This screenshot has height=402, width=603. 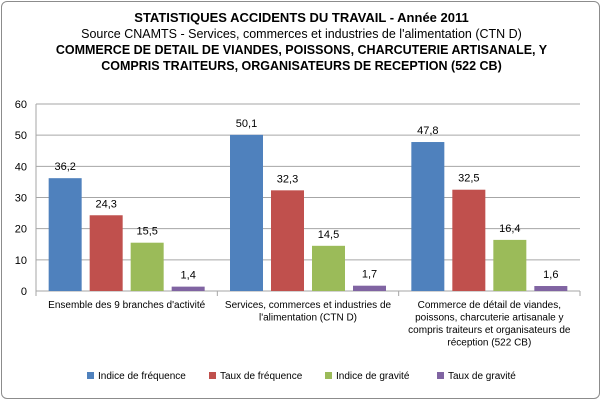 I want to click on category-label: Services, commerces et industries de, so click(x=308, y=305).